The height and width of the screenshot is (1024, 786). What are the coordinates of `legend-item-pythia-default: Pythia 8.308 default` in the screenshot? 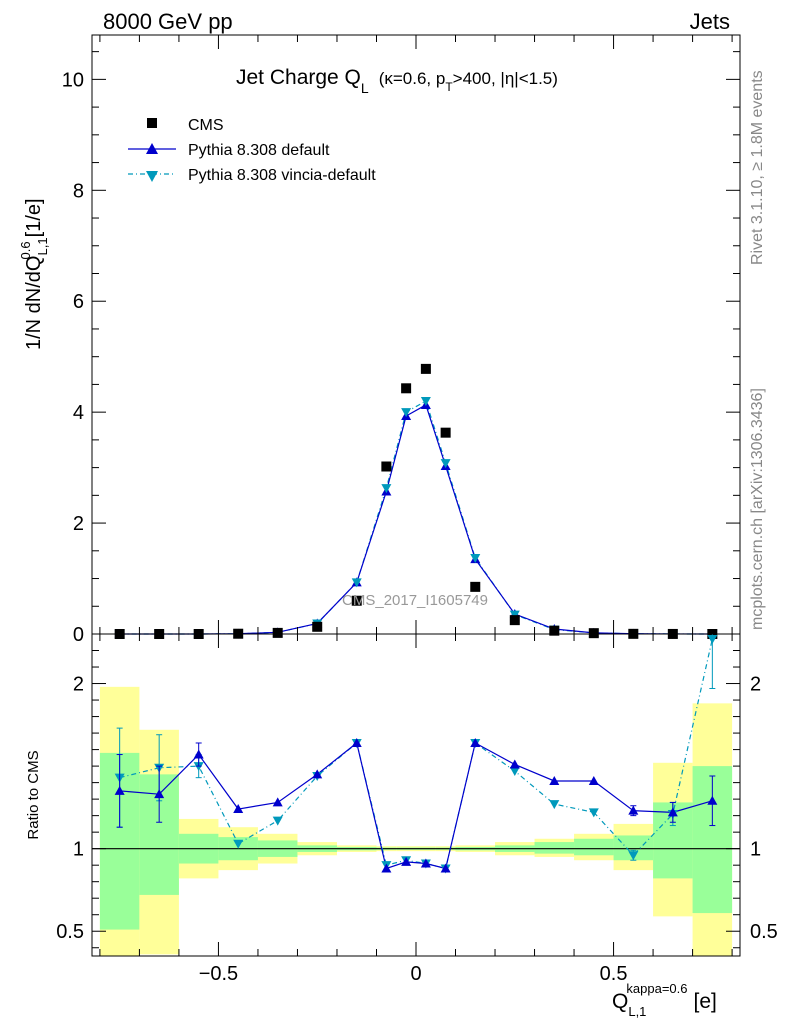 It's located at (229, 150).